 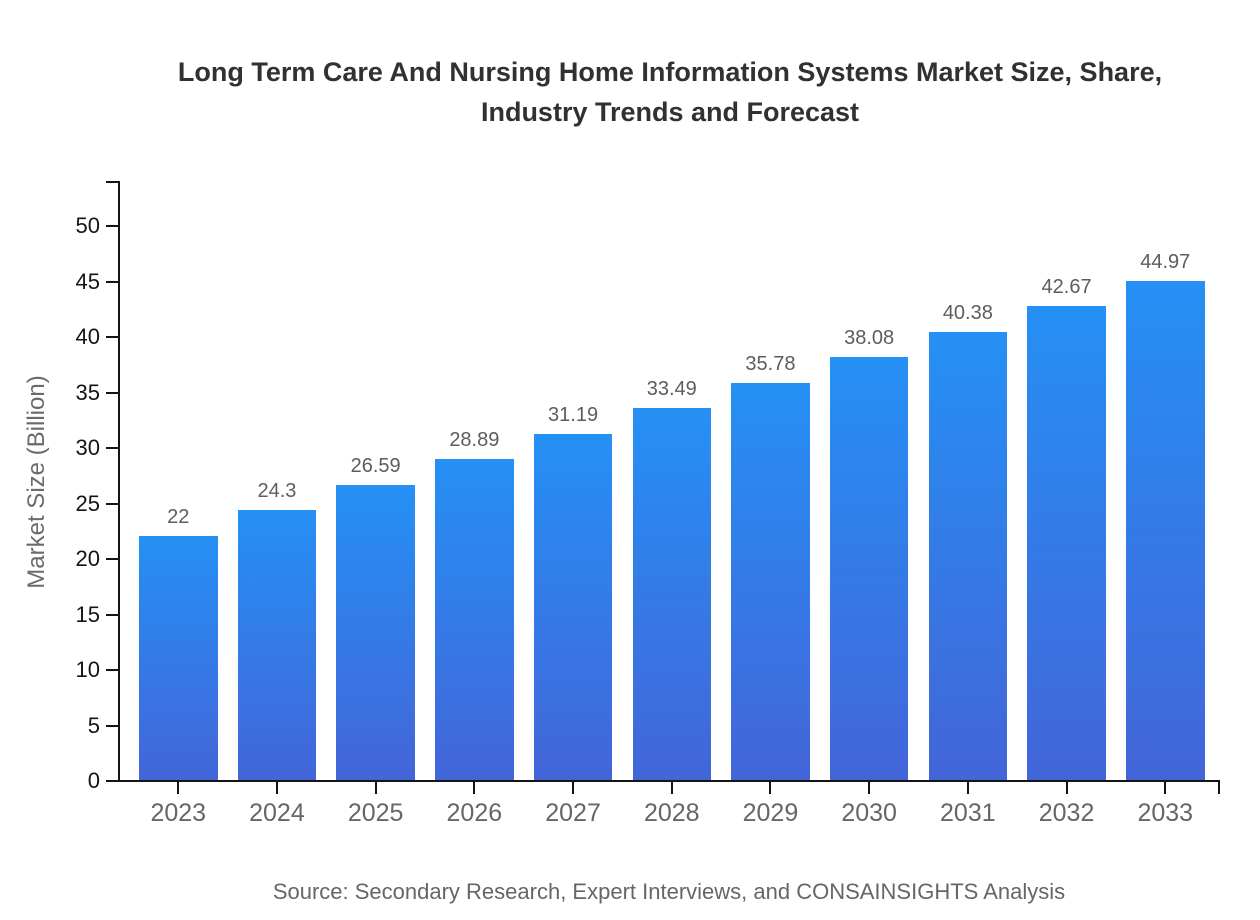 What do you see at coordinates (671, 813) in the screenshot?
I see `x-tick-label: 2028` at bounding box center [671, 813].